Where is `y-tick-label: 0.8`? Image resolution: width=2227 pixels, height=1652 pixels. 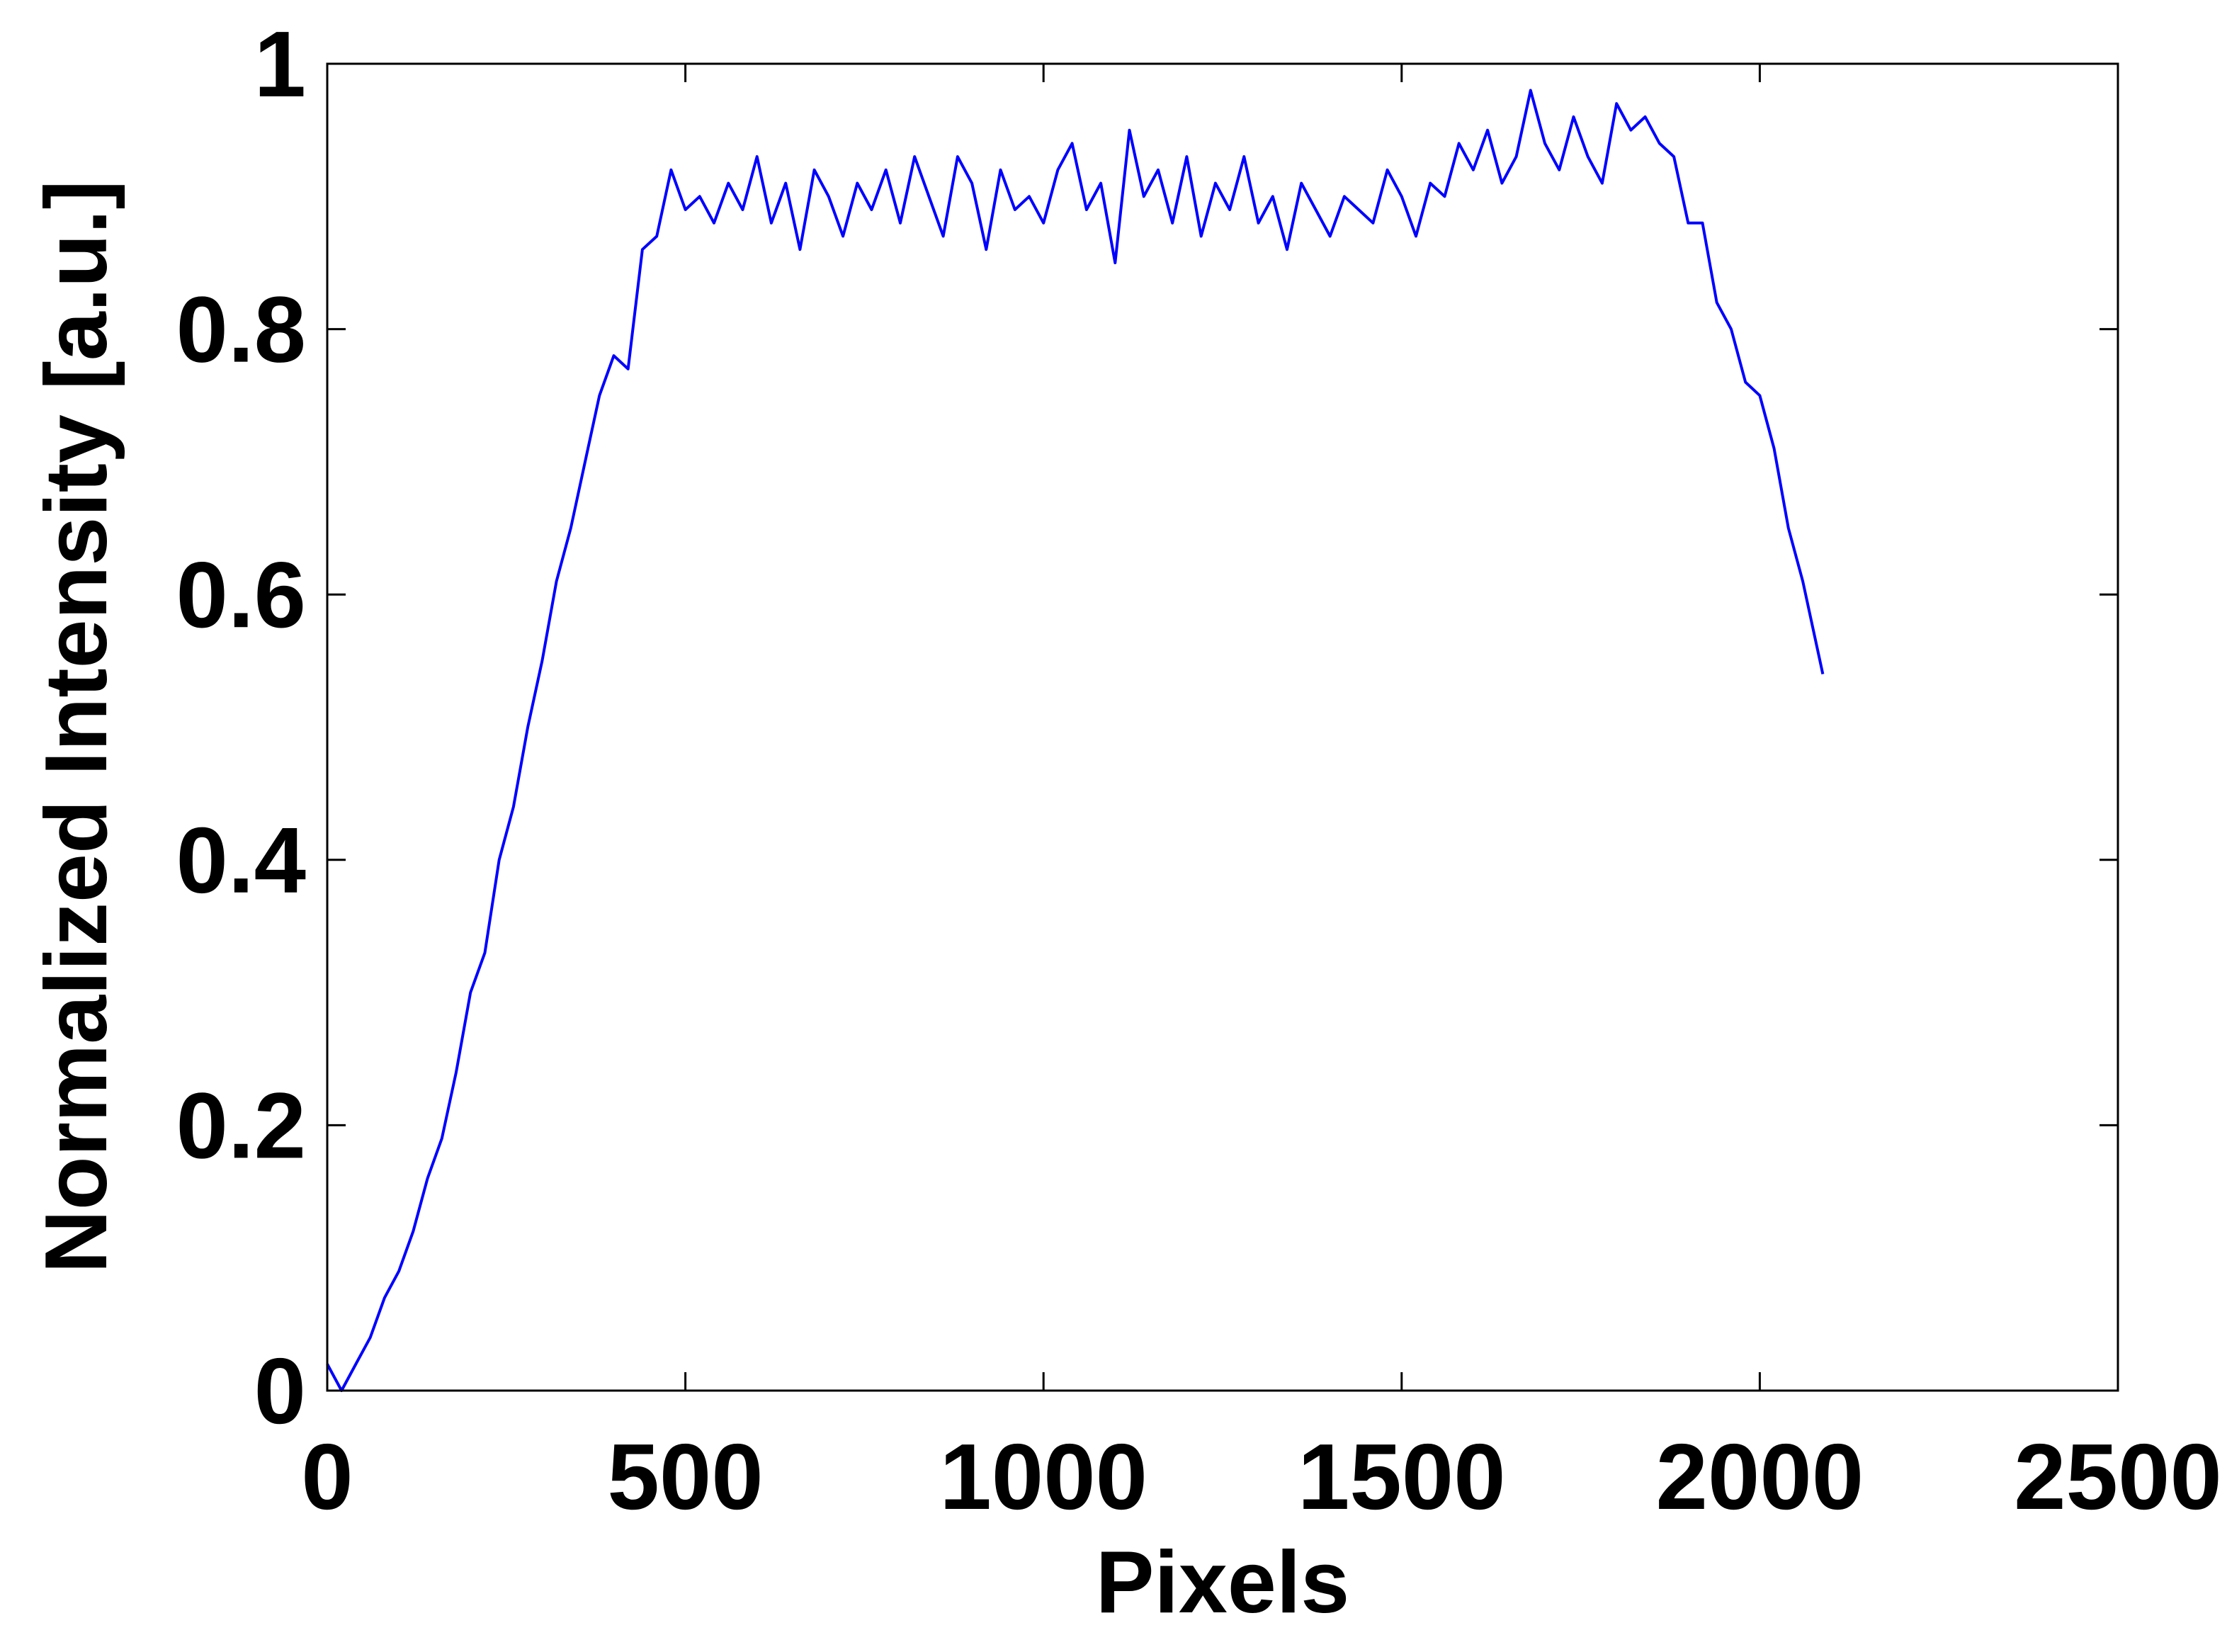 y-tick-label: 0.8 is located at coordinates (241, 330).